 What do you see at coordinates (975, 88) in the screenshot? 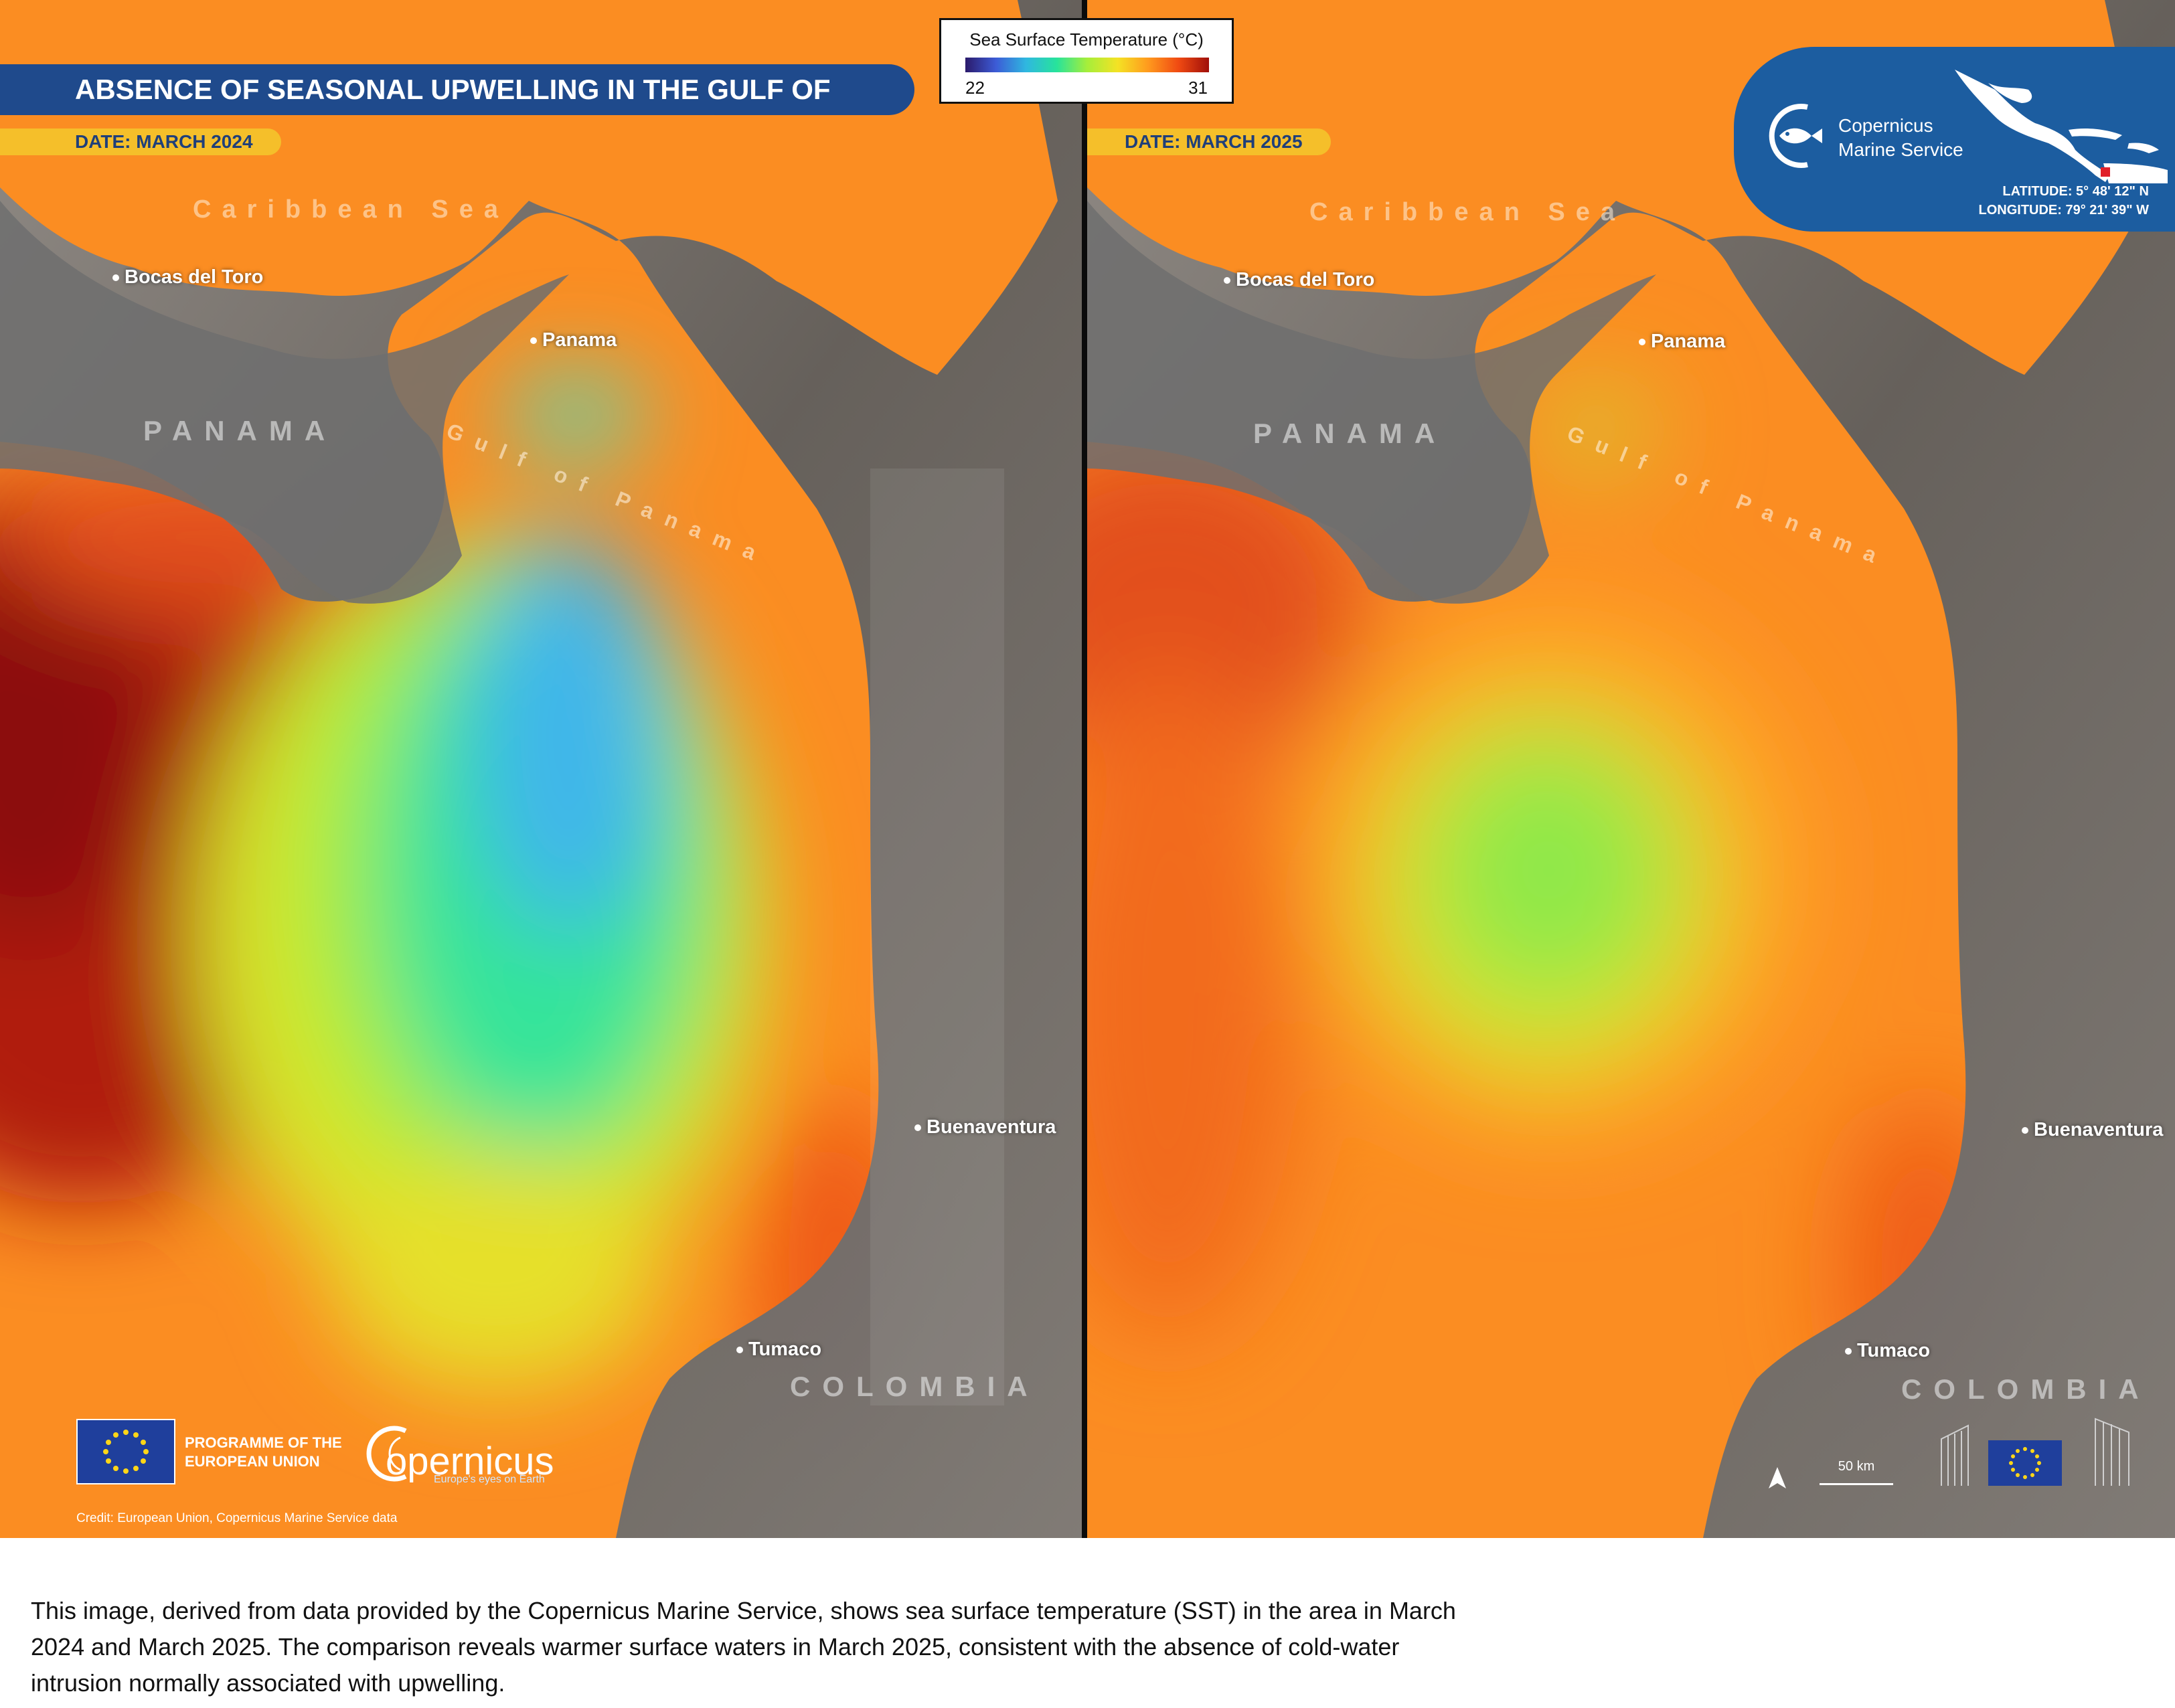
I see `legend-min: 22` at bounding box center [975, 88].